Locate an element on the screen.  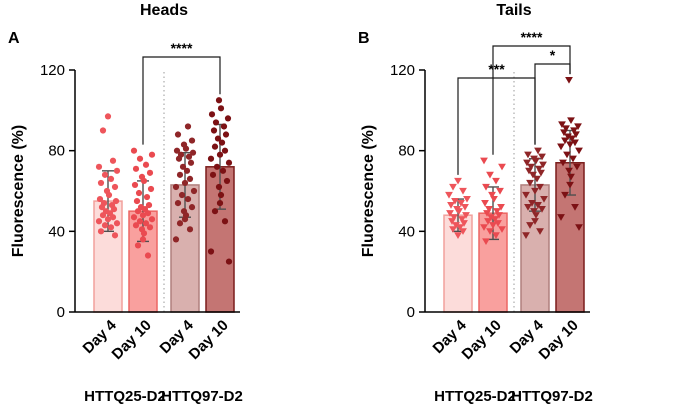
panel-letter-b: B is located at coordinates (364, 38).